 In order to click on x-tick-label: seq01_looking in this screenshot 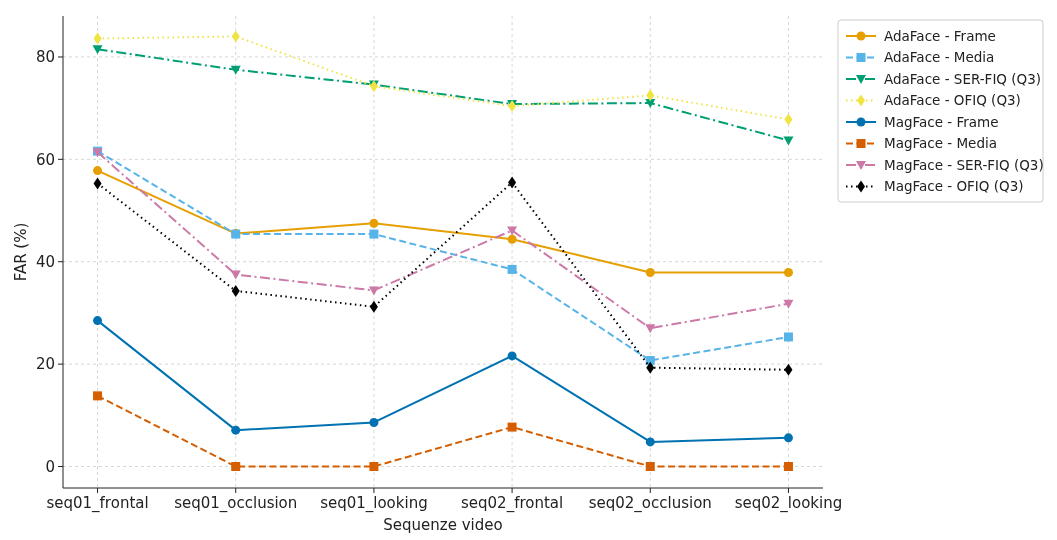, I will do `click(374, 503)`.